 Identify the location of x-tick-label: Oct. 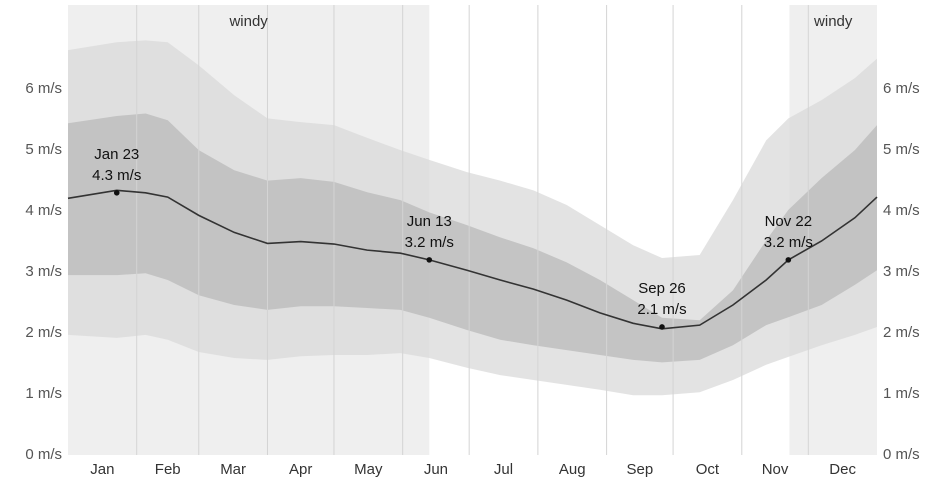
(708, 469).